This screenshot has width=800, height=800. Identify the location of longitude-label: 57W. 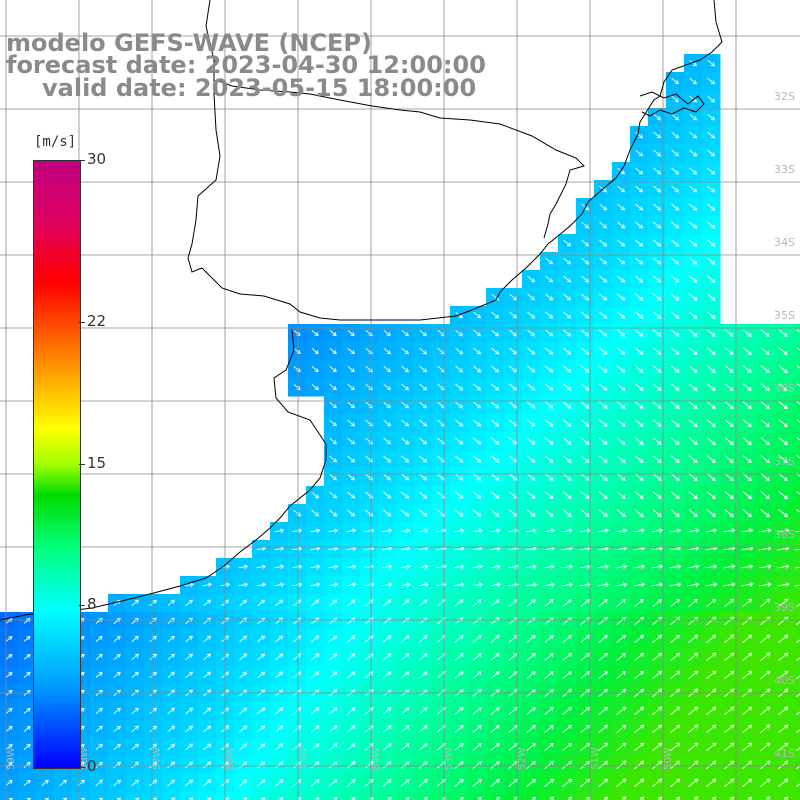
(157, 758).